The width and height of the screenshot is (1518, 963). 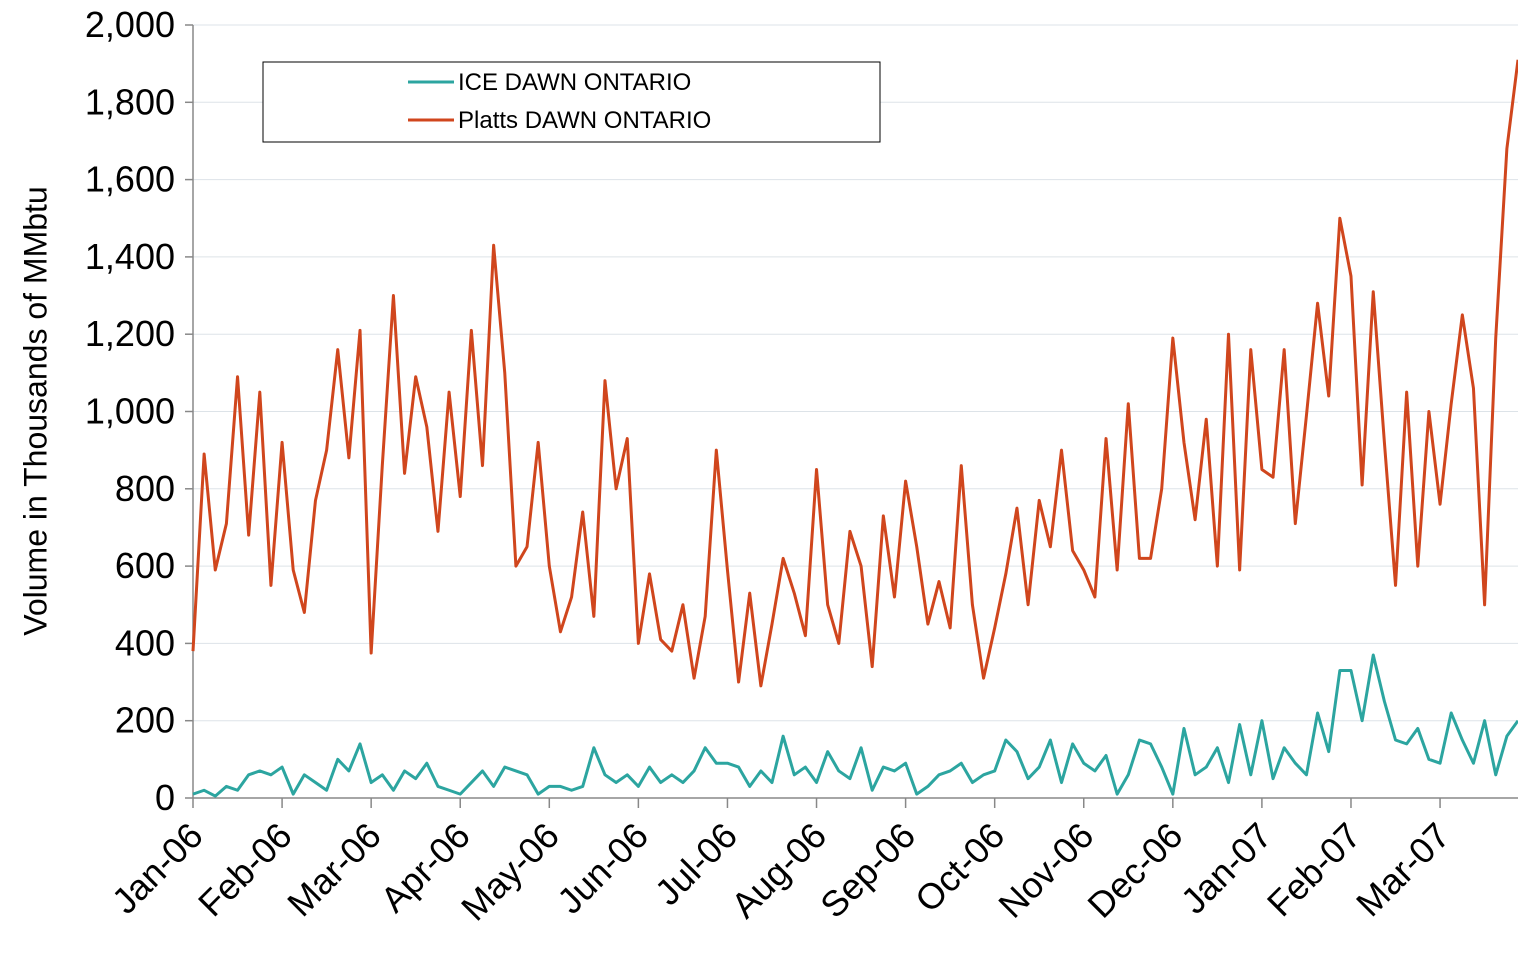 What do you see at coordinates (130, 179) in the screenshot?
I see `y-tick-label: 1,600` at bounding box center [130, 179].